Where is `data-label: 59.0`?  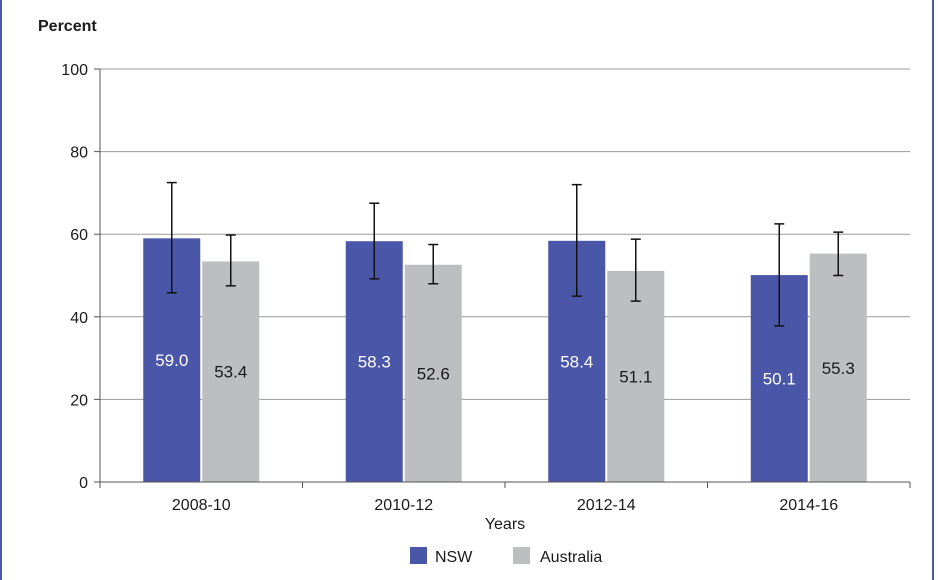 data-label: 59.0 is located at coordinates (171, 360).